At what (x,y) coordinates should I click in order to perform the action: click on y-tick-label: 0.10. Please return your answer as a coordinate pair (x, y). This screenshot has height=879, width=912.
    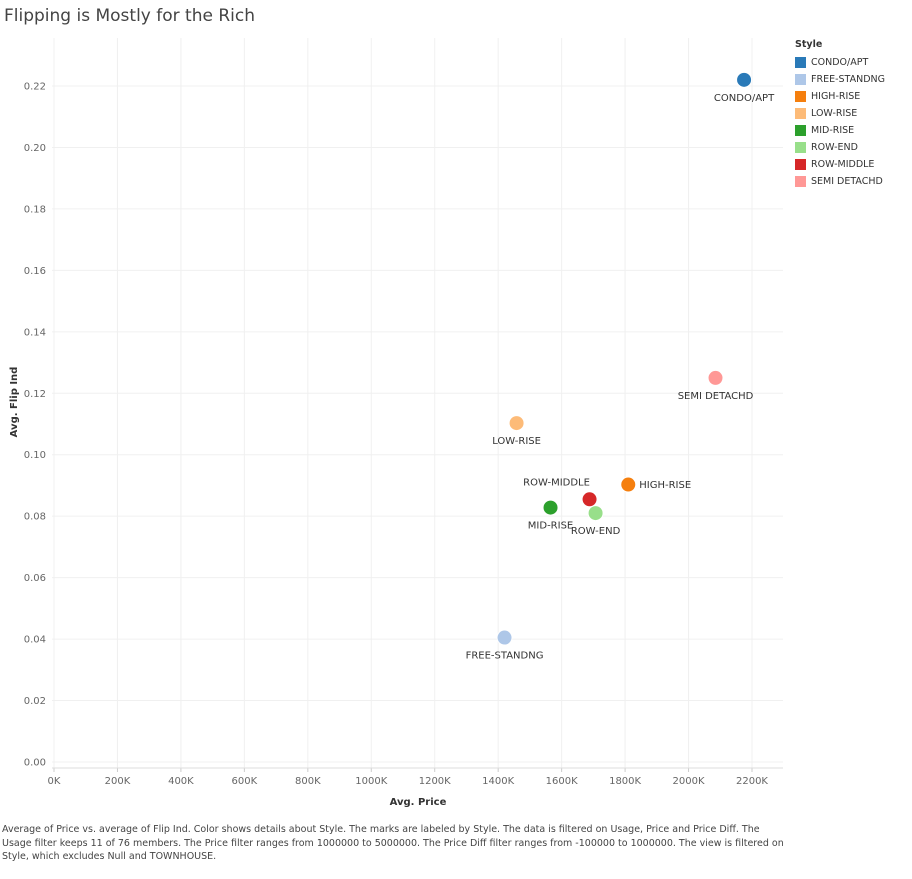
    Looking at the image, I should click on (35, 455).